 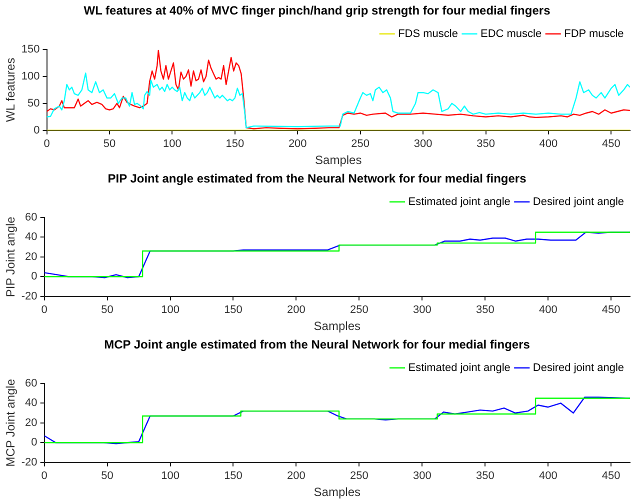 I want to click on chart-title: PIP Joint angle estimated from the Neural Network for four medial fingers, so click(x=317, y=179).